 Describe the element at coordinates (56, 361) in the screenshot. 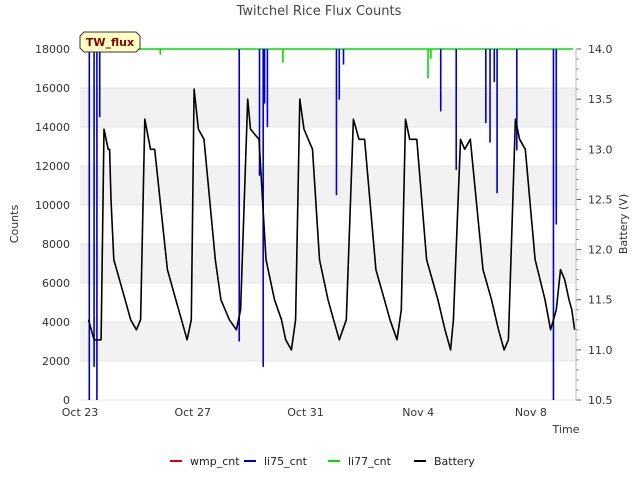

I see `left-tick-label: 2000` at that location.